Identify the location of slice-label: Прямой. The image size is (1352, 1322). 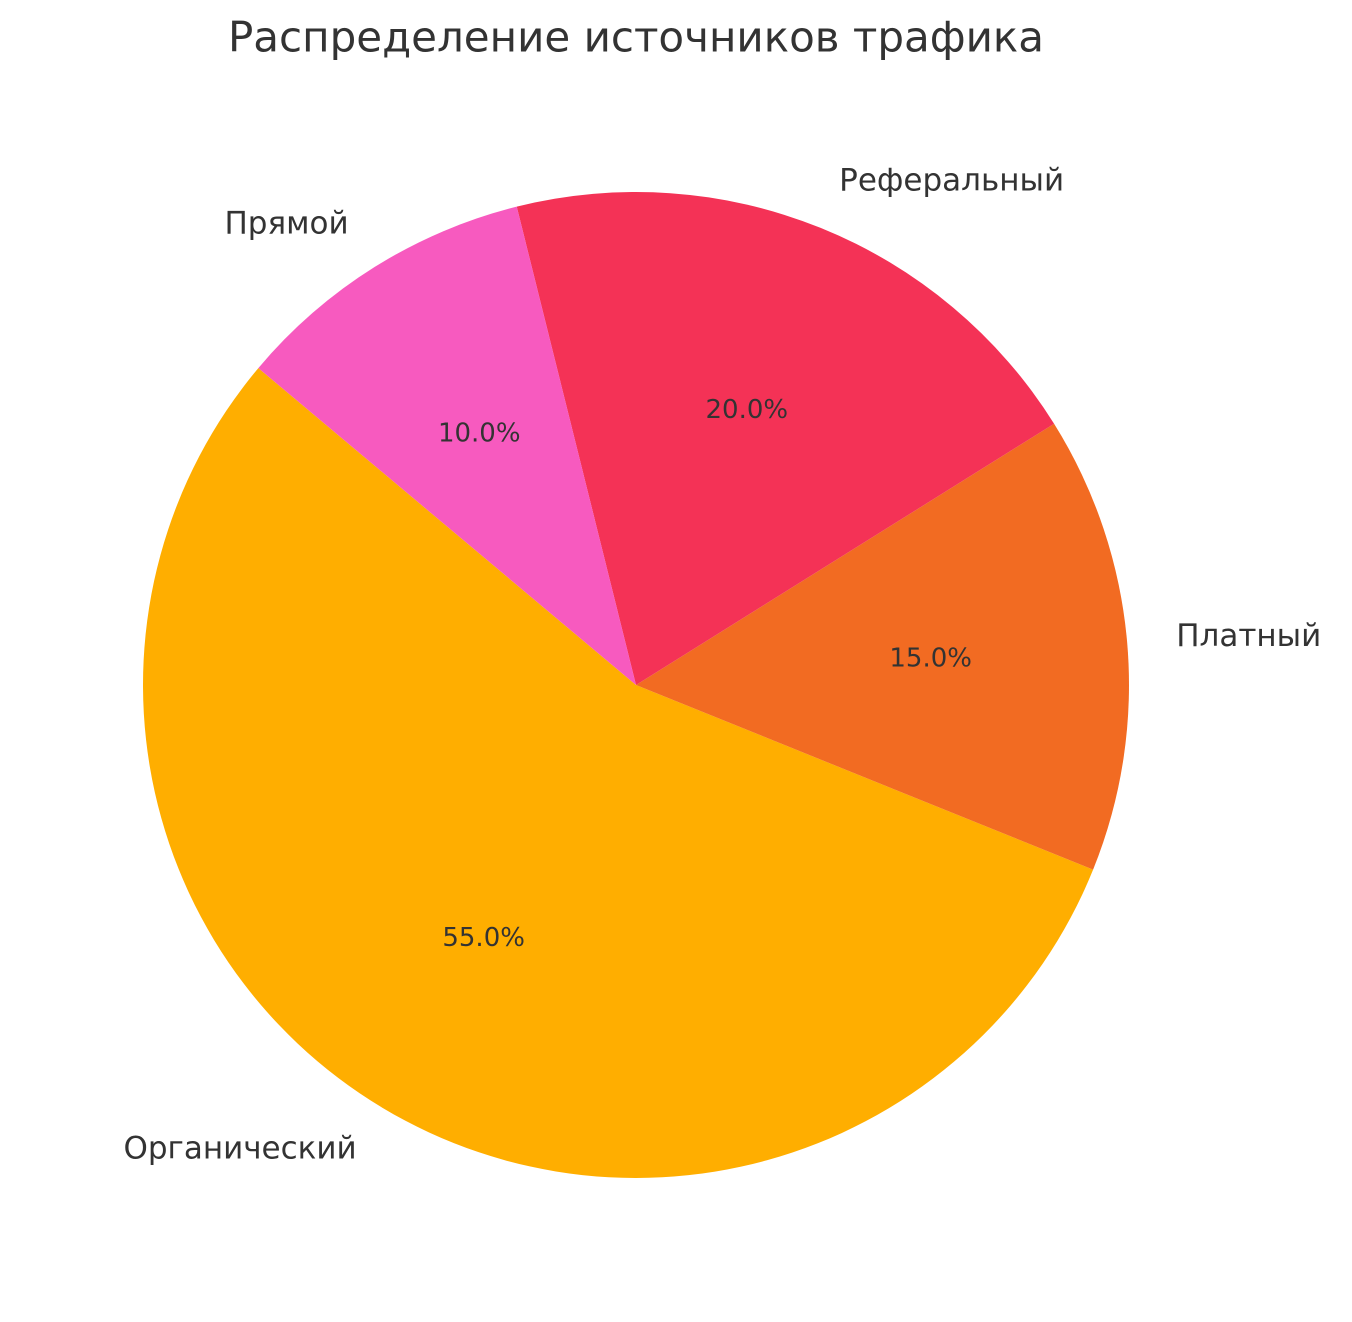
(286, 224).